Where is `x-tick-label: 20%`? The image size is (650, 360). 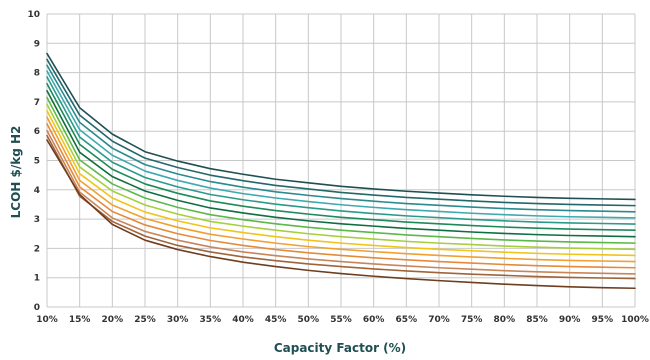
x-tick-label: 20% is located at coordinates (113, 320).